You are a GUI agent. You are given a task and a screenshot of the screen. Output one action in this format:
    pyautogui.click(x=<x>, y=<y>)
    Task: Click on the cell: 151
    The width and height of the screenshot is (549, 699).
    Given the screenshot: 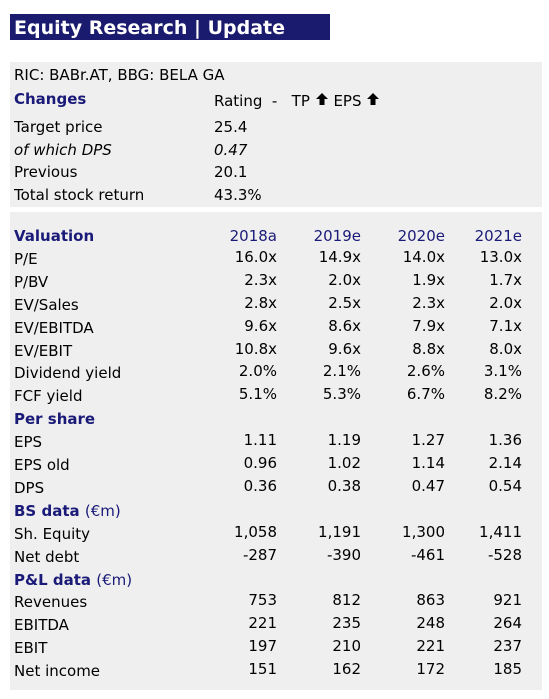 What is the action you would take?
    pyautogui.click(x=262, y=669)
    